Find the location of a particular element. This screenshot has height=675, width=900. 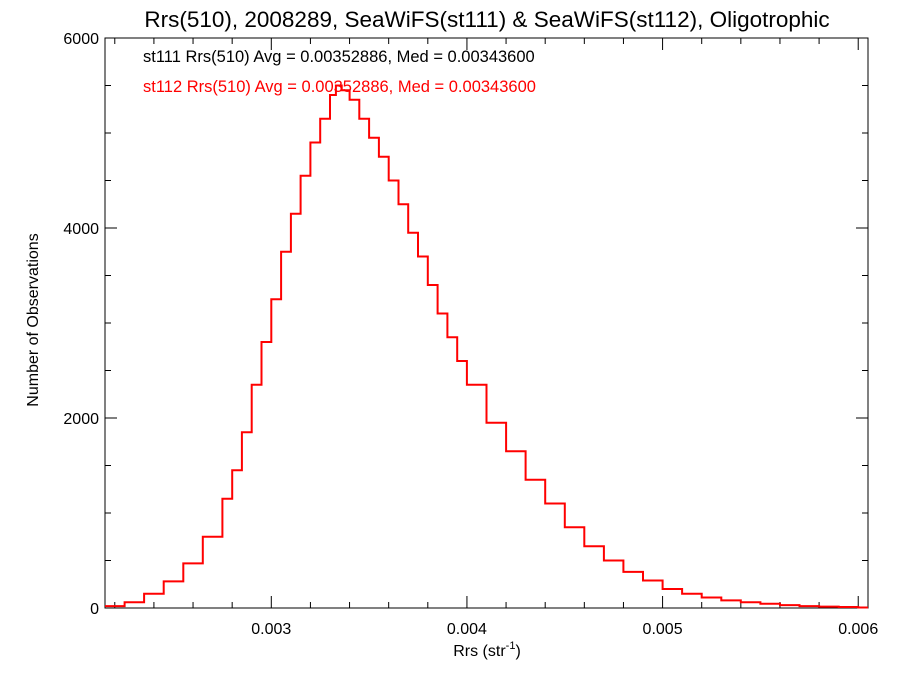

y-axis-label: Number of Observations is located at coordinates (33, 319).